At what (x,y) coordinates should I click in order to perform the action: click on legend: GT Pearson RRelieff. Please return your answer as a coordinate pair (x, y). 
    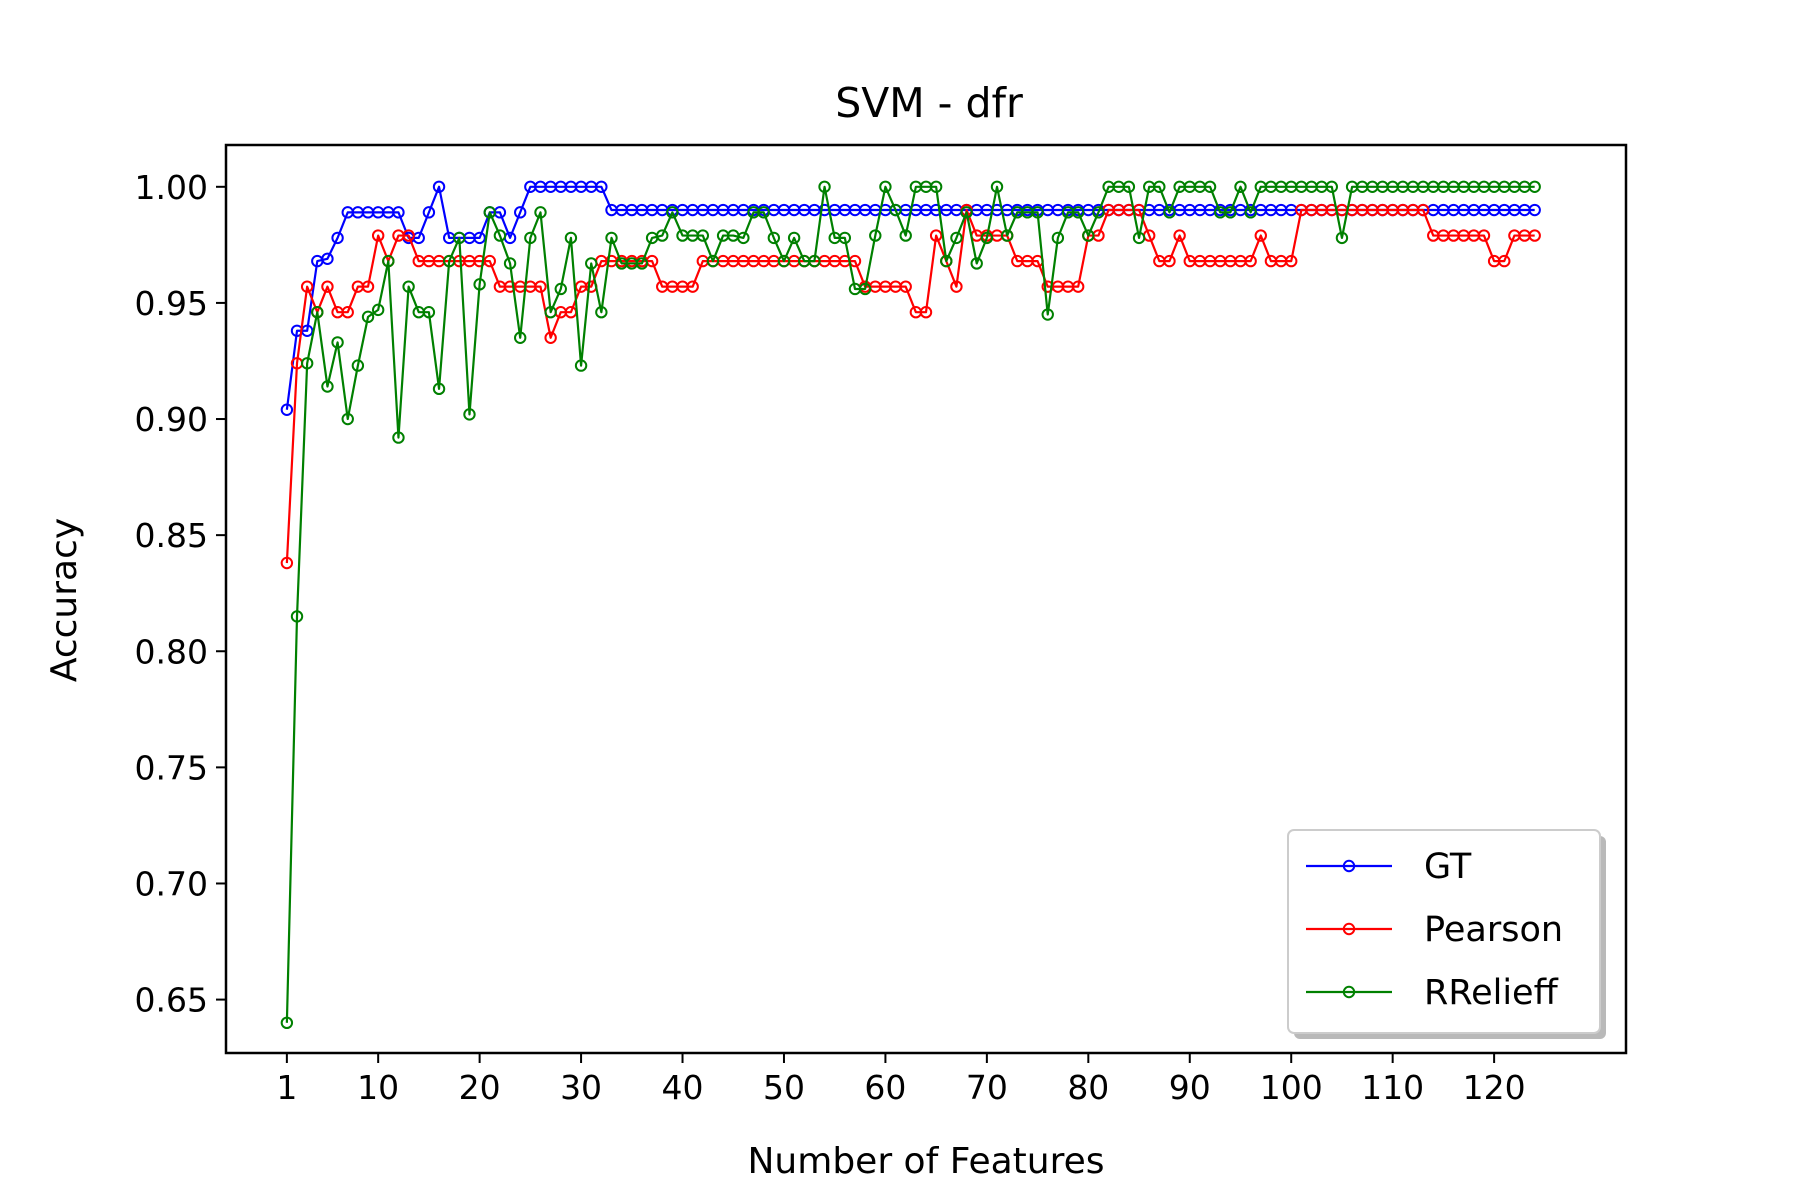
    Looking at the image, I should click on (1446, 934).